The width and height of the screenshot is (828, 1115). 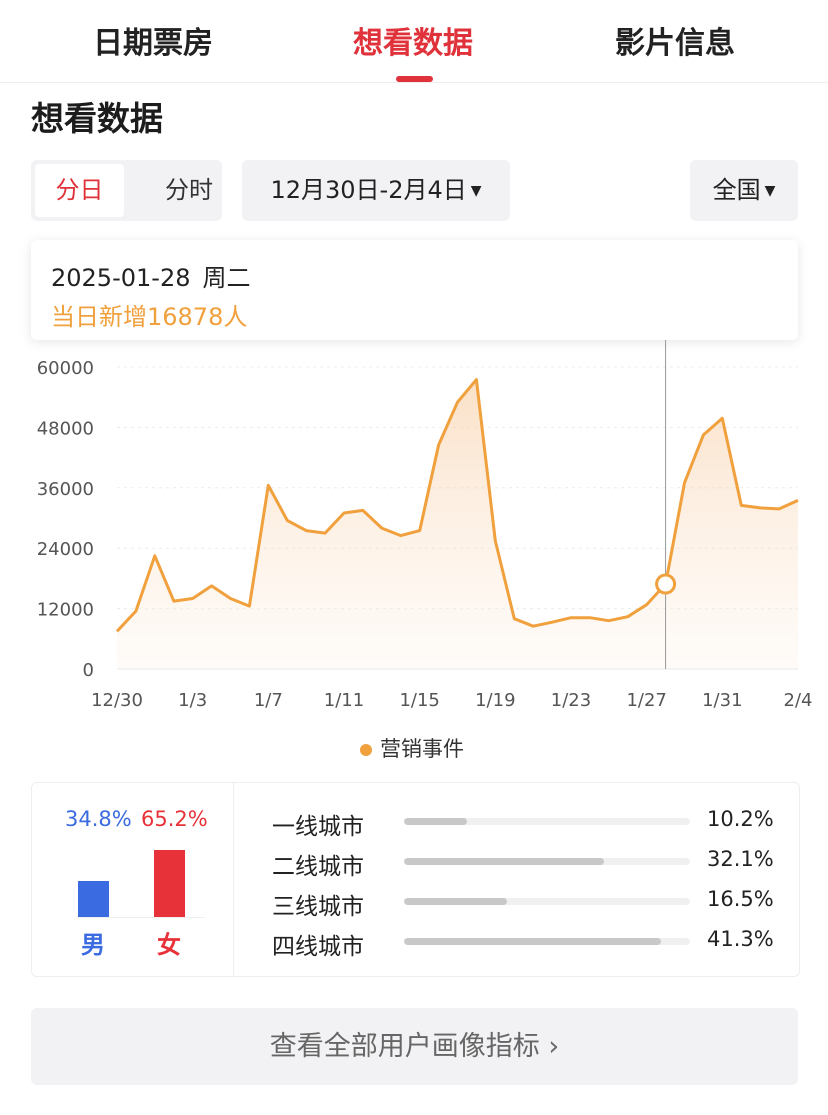 I want to click on top-tab-bar: 日期票房 想看数据 影片信息, so click(x=414, y=41).